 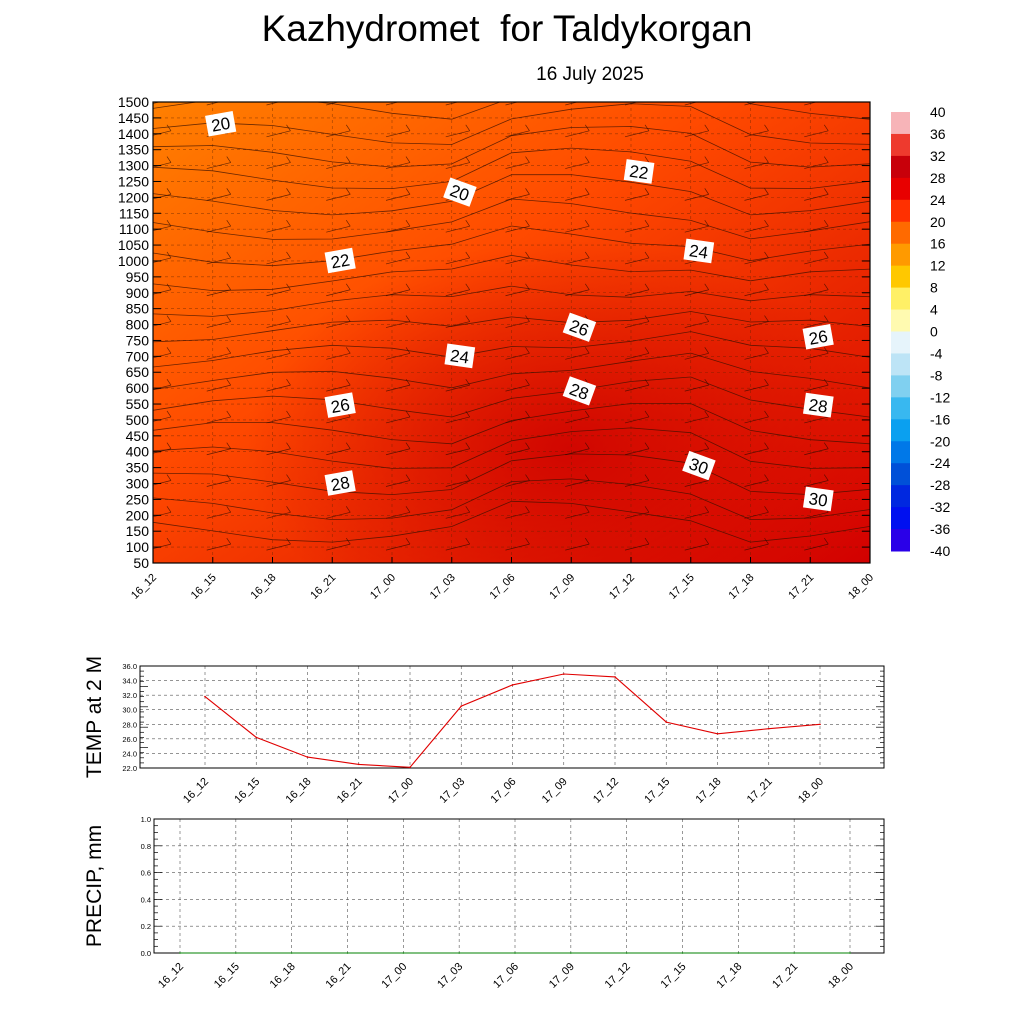 What do you see at coordinates (674, 976) in the screenshot?
I see `precip-xtick-label: 17_15` at bounding box center [674, 976].